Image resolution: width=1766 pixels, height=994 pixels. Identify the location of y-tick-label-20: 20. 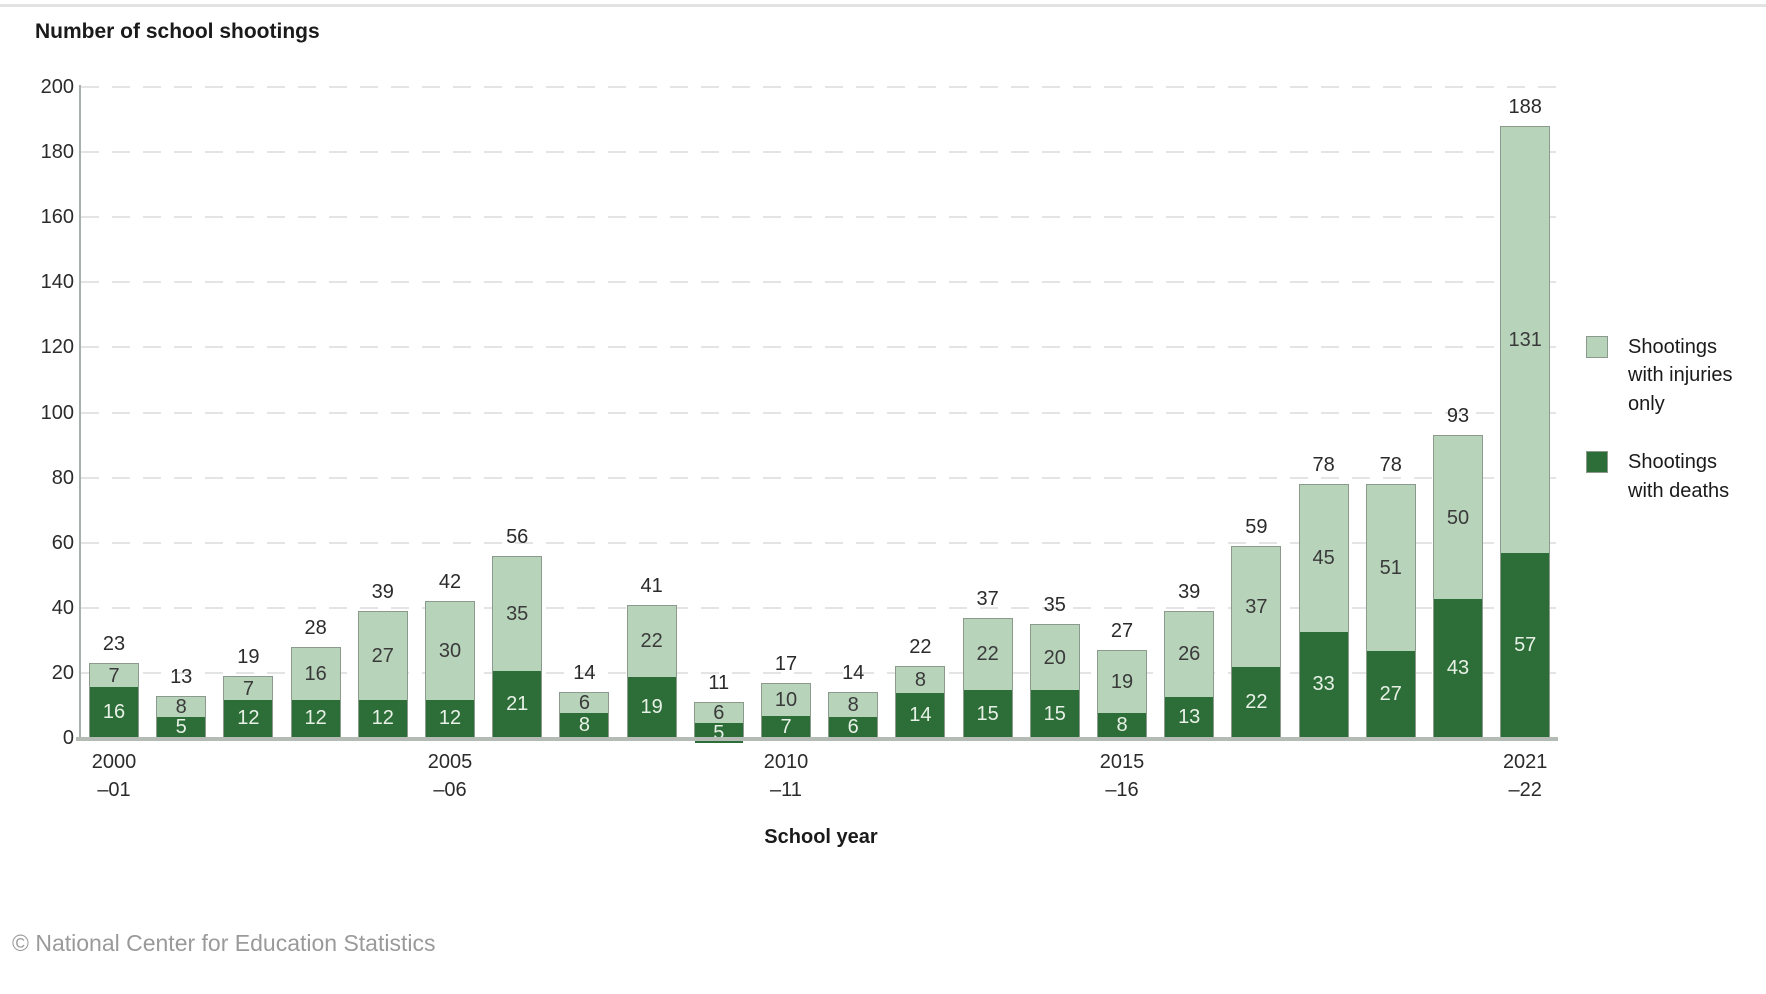
(62, 672).